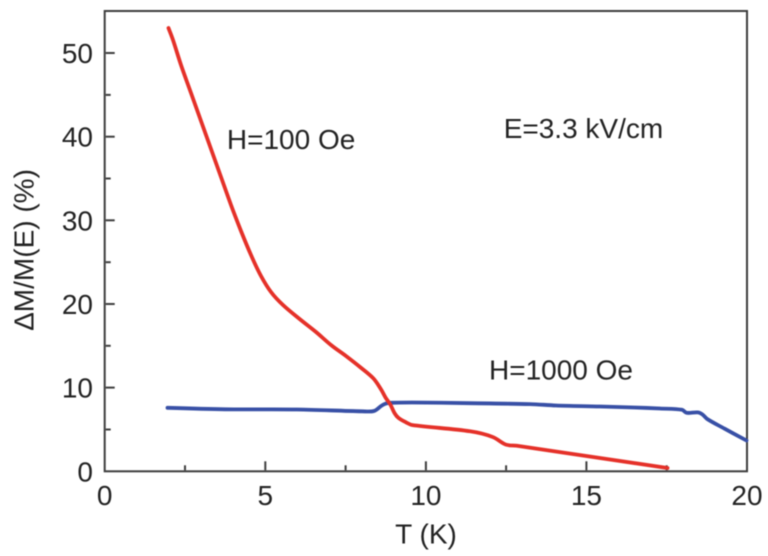  I want to click on svg-text: 50, so click(77, 53).